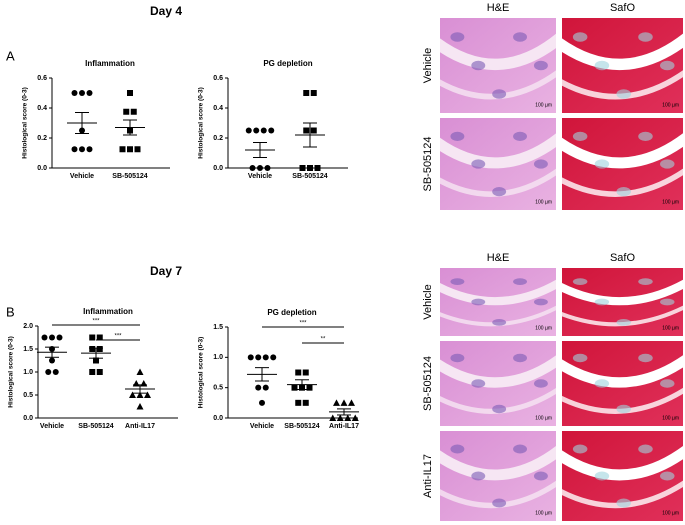 The height and width of the screenshot is (525, 685). Describe the element at coordinates (260, 176) in the screenshot. I see `x-tick-label: Vehicle` at that location.